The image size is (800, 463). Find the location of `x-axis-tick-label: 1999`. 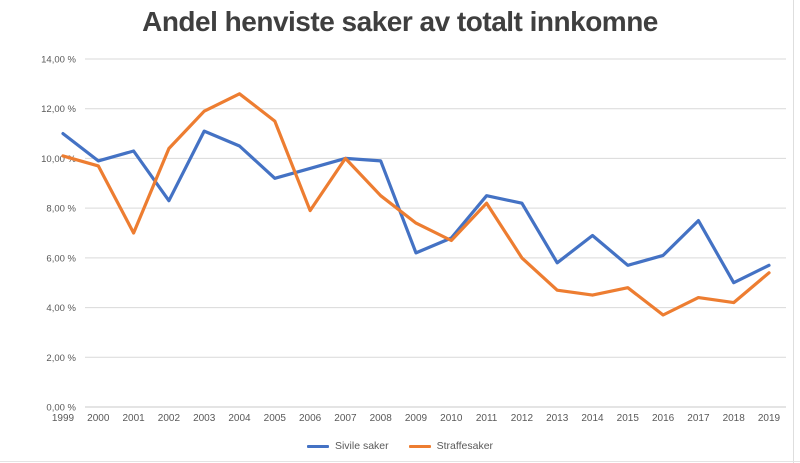

x-axis-tick-label: 1999 is located at coordinates (63, 418).